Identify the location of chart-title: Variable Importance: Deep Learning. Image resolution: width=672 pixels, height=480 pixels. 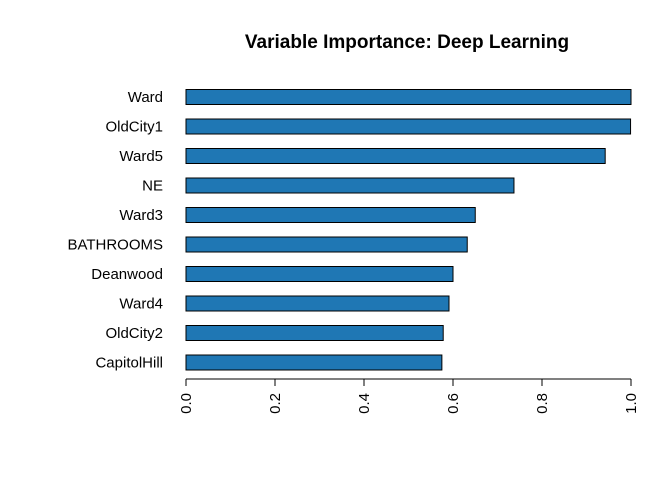
(407, 42).